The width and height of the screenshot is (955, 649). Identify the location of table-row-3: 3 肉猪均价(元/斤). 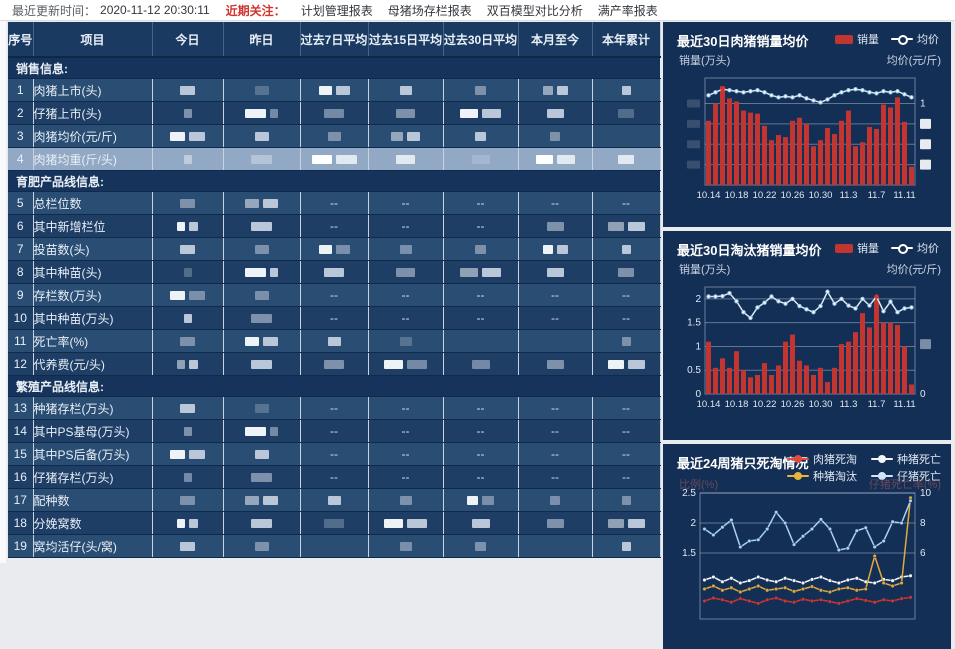
(334, 136).